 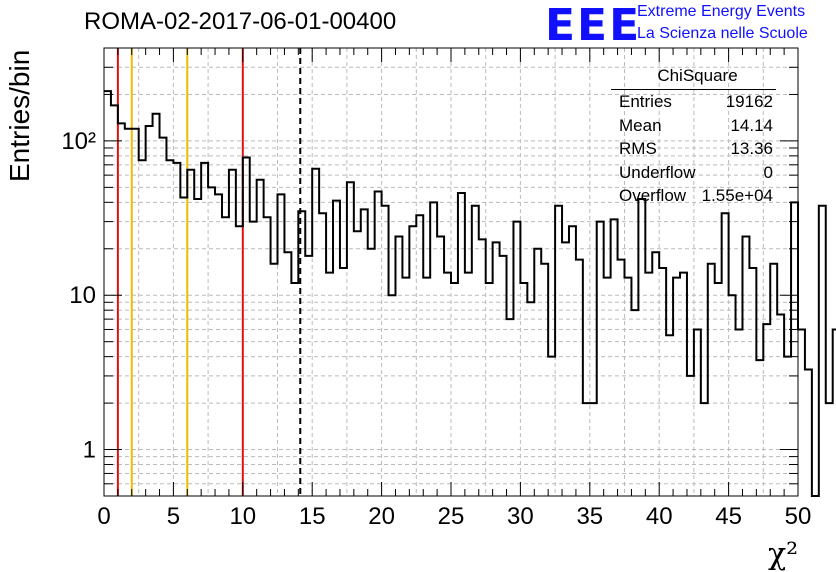 What do you see at coordinates (721, 11) in the screenshot?
I see `logo-subtitle-line1: Extreme Energy Events` at bounding box center [721, 11].